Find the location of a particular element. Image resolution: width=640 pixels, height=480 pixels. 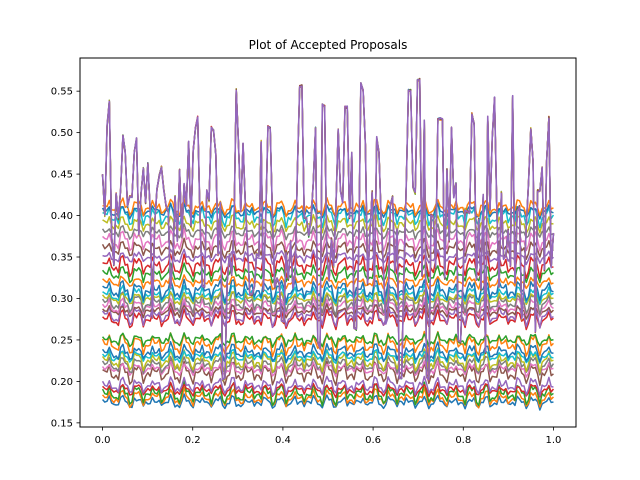

x-axis: 0.0 0.2 0.4 0.6 0.8 1.0 is located at coordinates (328, 436).